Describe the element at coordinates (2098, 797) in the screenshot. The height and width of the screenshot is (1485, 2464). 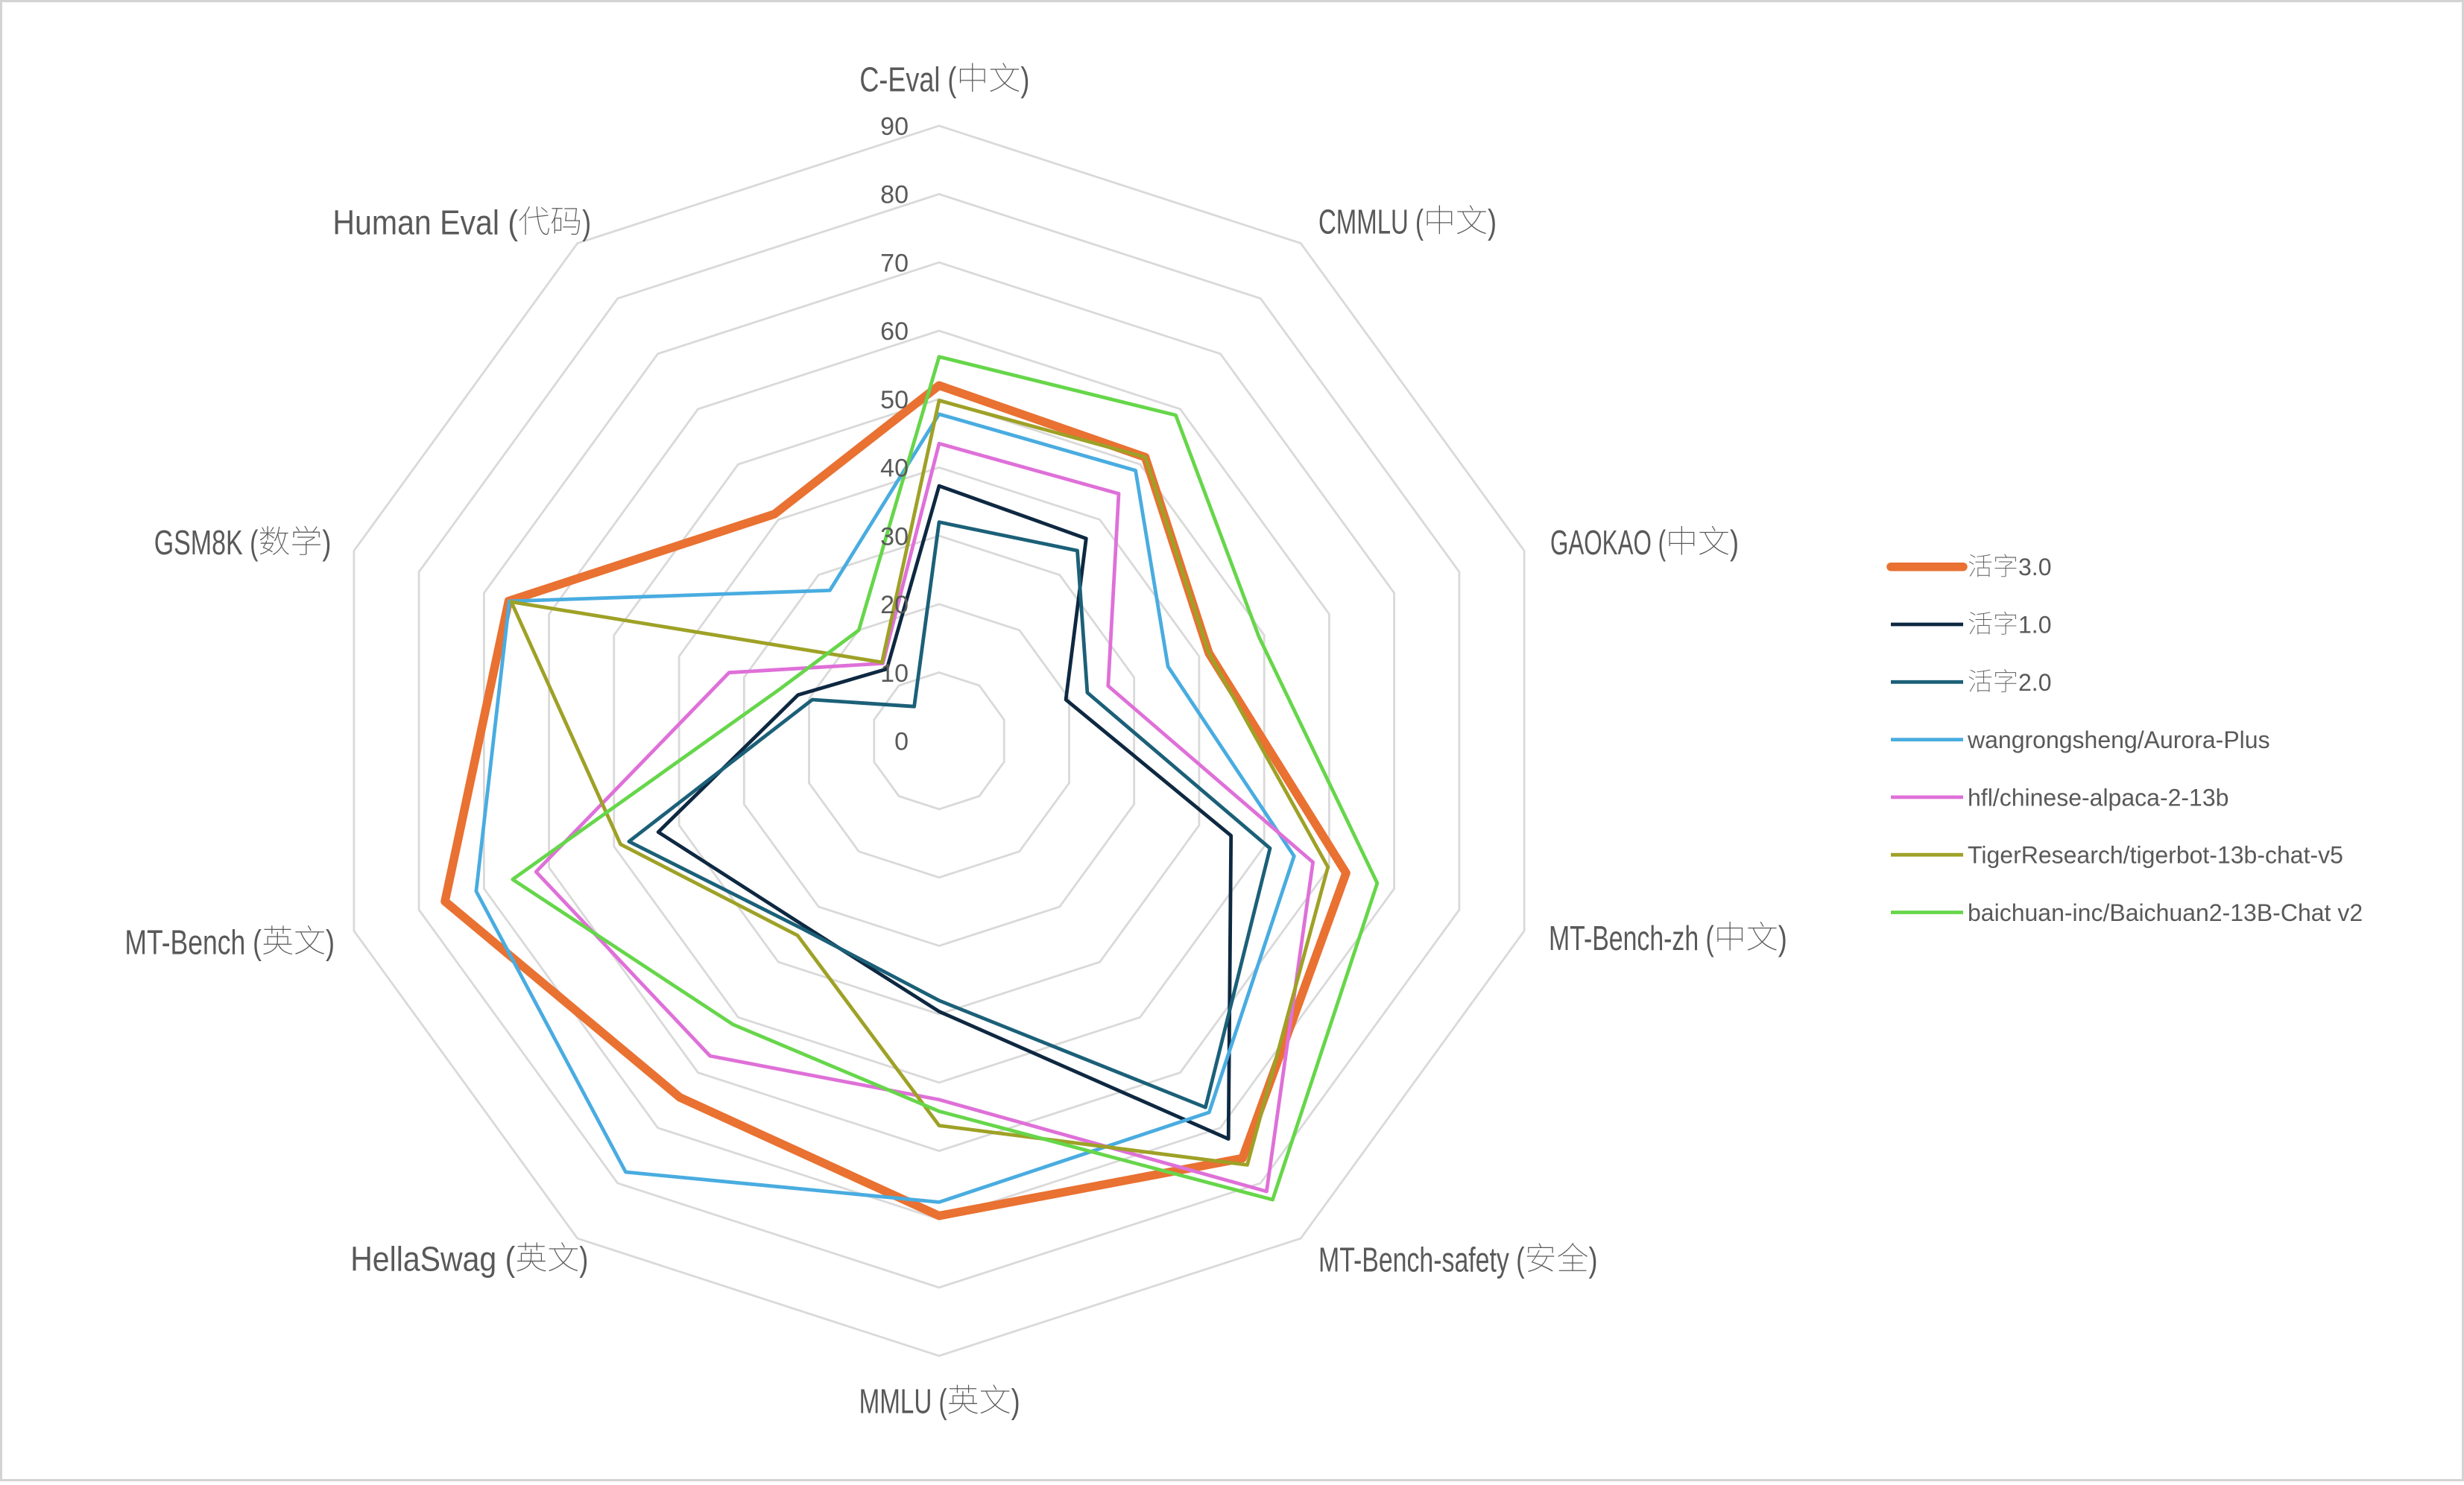
I see `svg-text: hfl/chinese-alpaca-2-13b` at that location.